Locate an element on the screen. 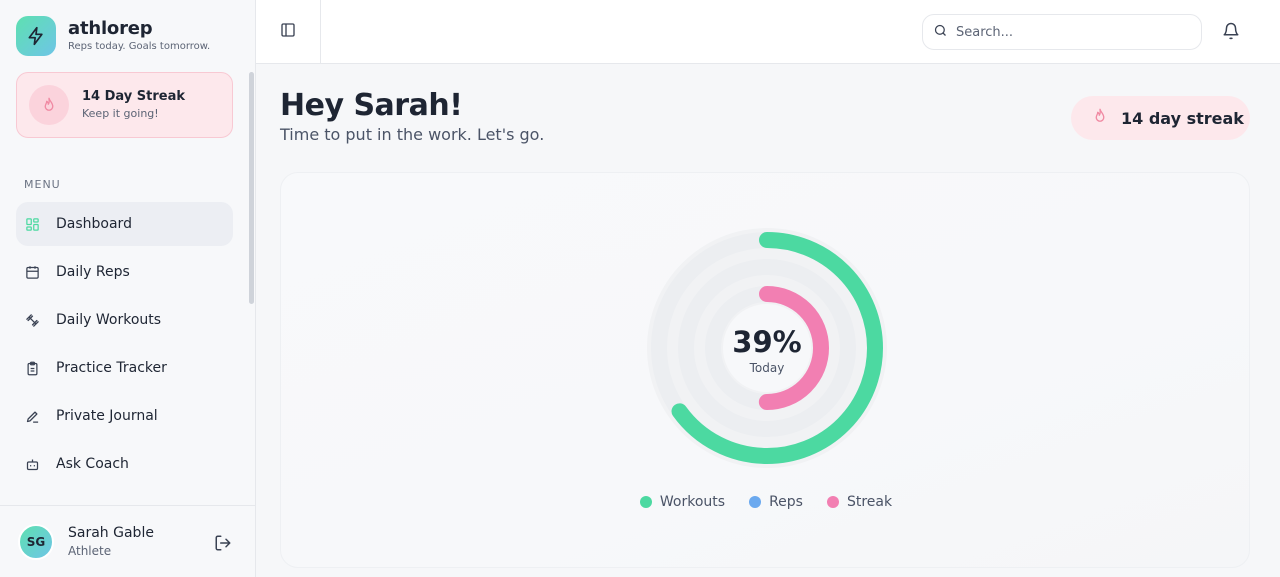  calendar-icon is located at coordinates (32, 272).